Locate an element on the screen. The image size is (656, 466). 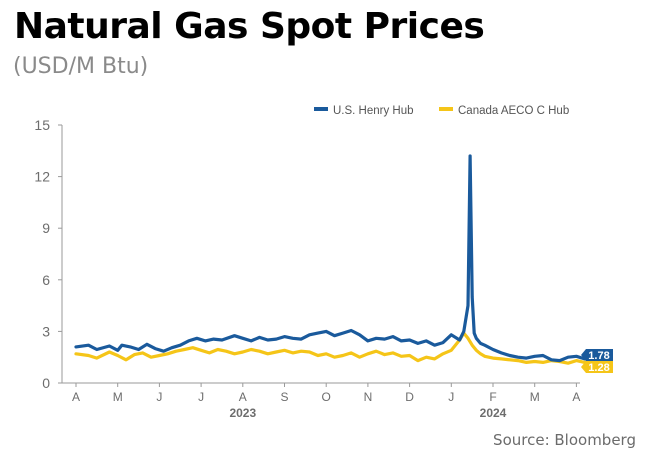
series-line-aeco is located at coordinates (336, 348).